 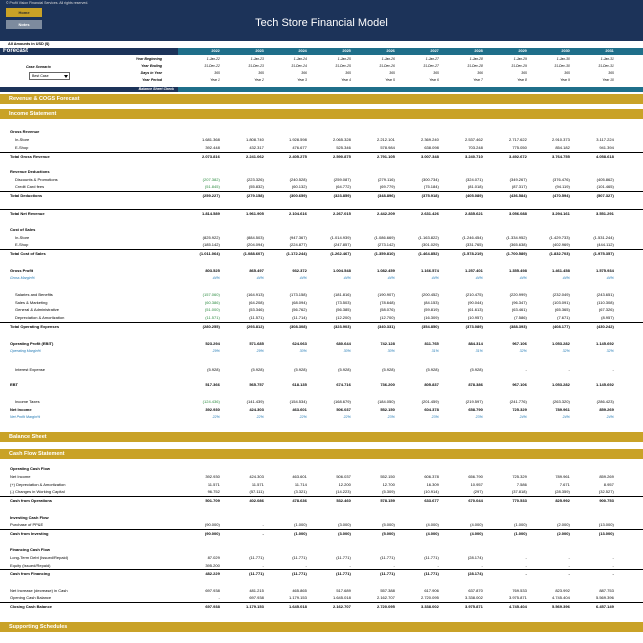 What do you see at coordinates (321, 454) in the screenshot?
I see `section-cash-flow: Cash Flow Statement` at bounding box center [321, 454].